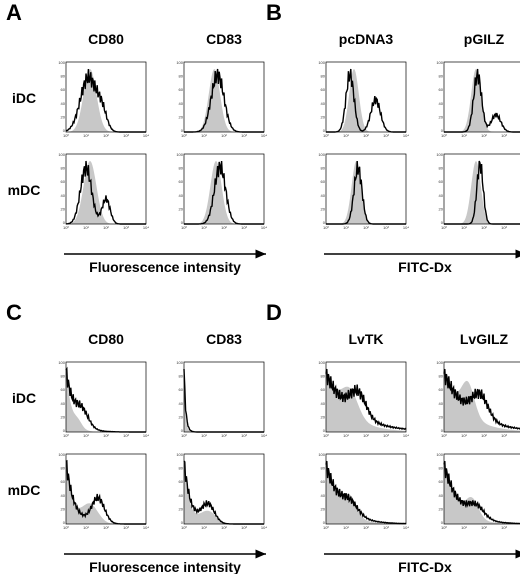 This screenshot has height=574, width=520. Describe the element at coordinates (24, 98) in the screenshot. I see `row-label: iDC` at that location.